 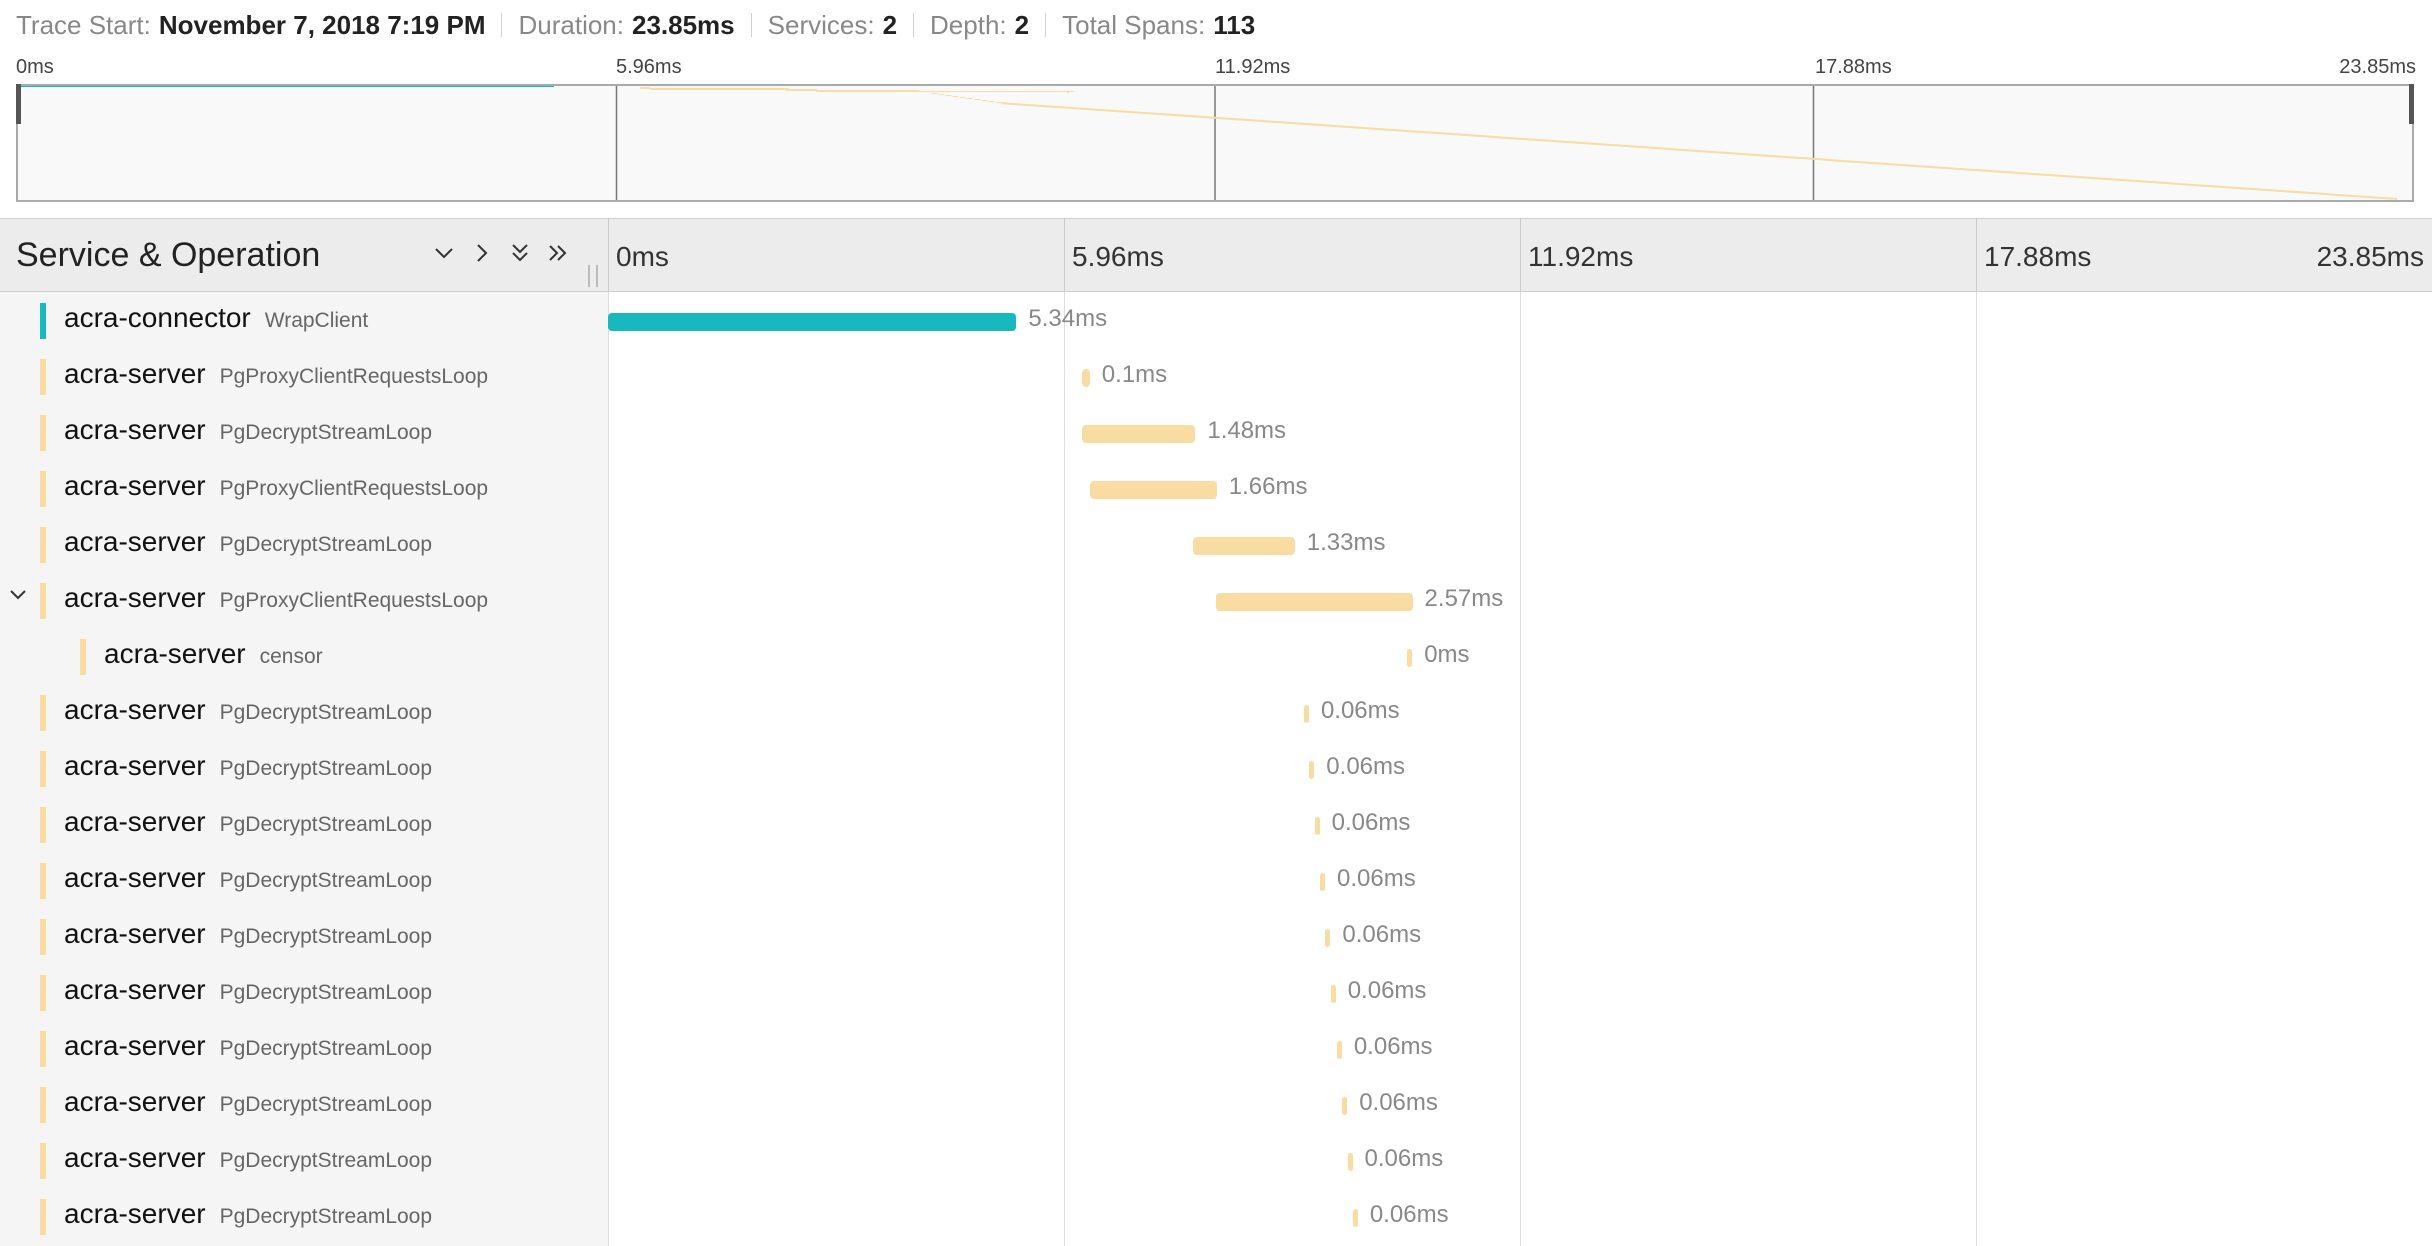 What do you see at coordinates (2370, 256) in the screenshot?
I see `timeline-tick: 23.85ms` at bounding box center [2370, 256].